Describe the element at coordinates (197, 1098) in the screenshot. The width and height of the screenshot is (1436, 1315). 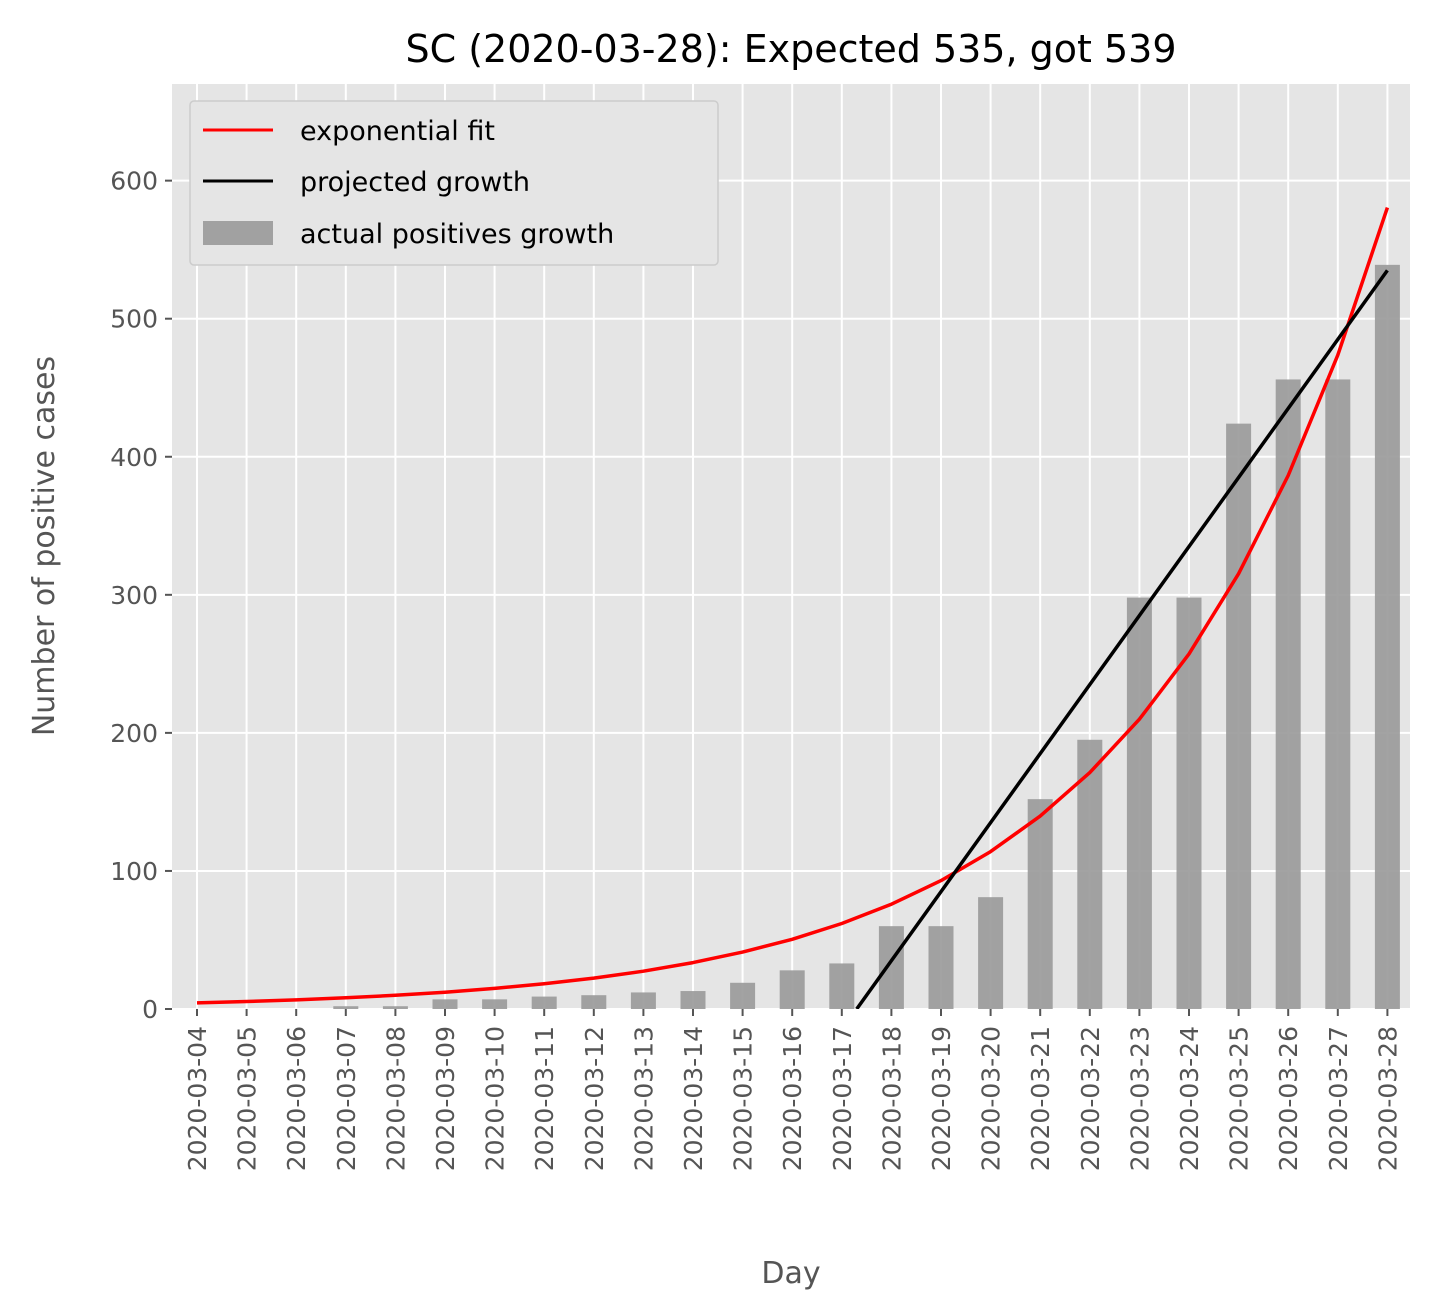
I see `x-tick-label: 2020-03-04` at that location.